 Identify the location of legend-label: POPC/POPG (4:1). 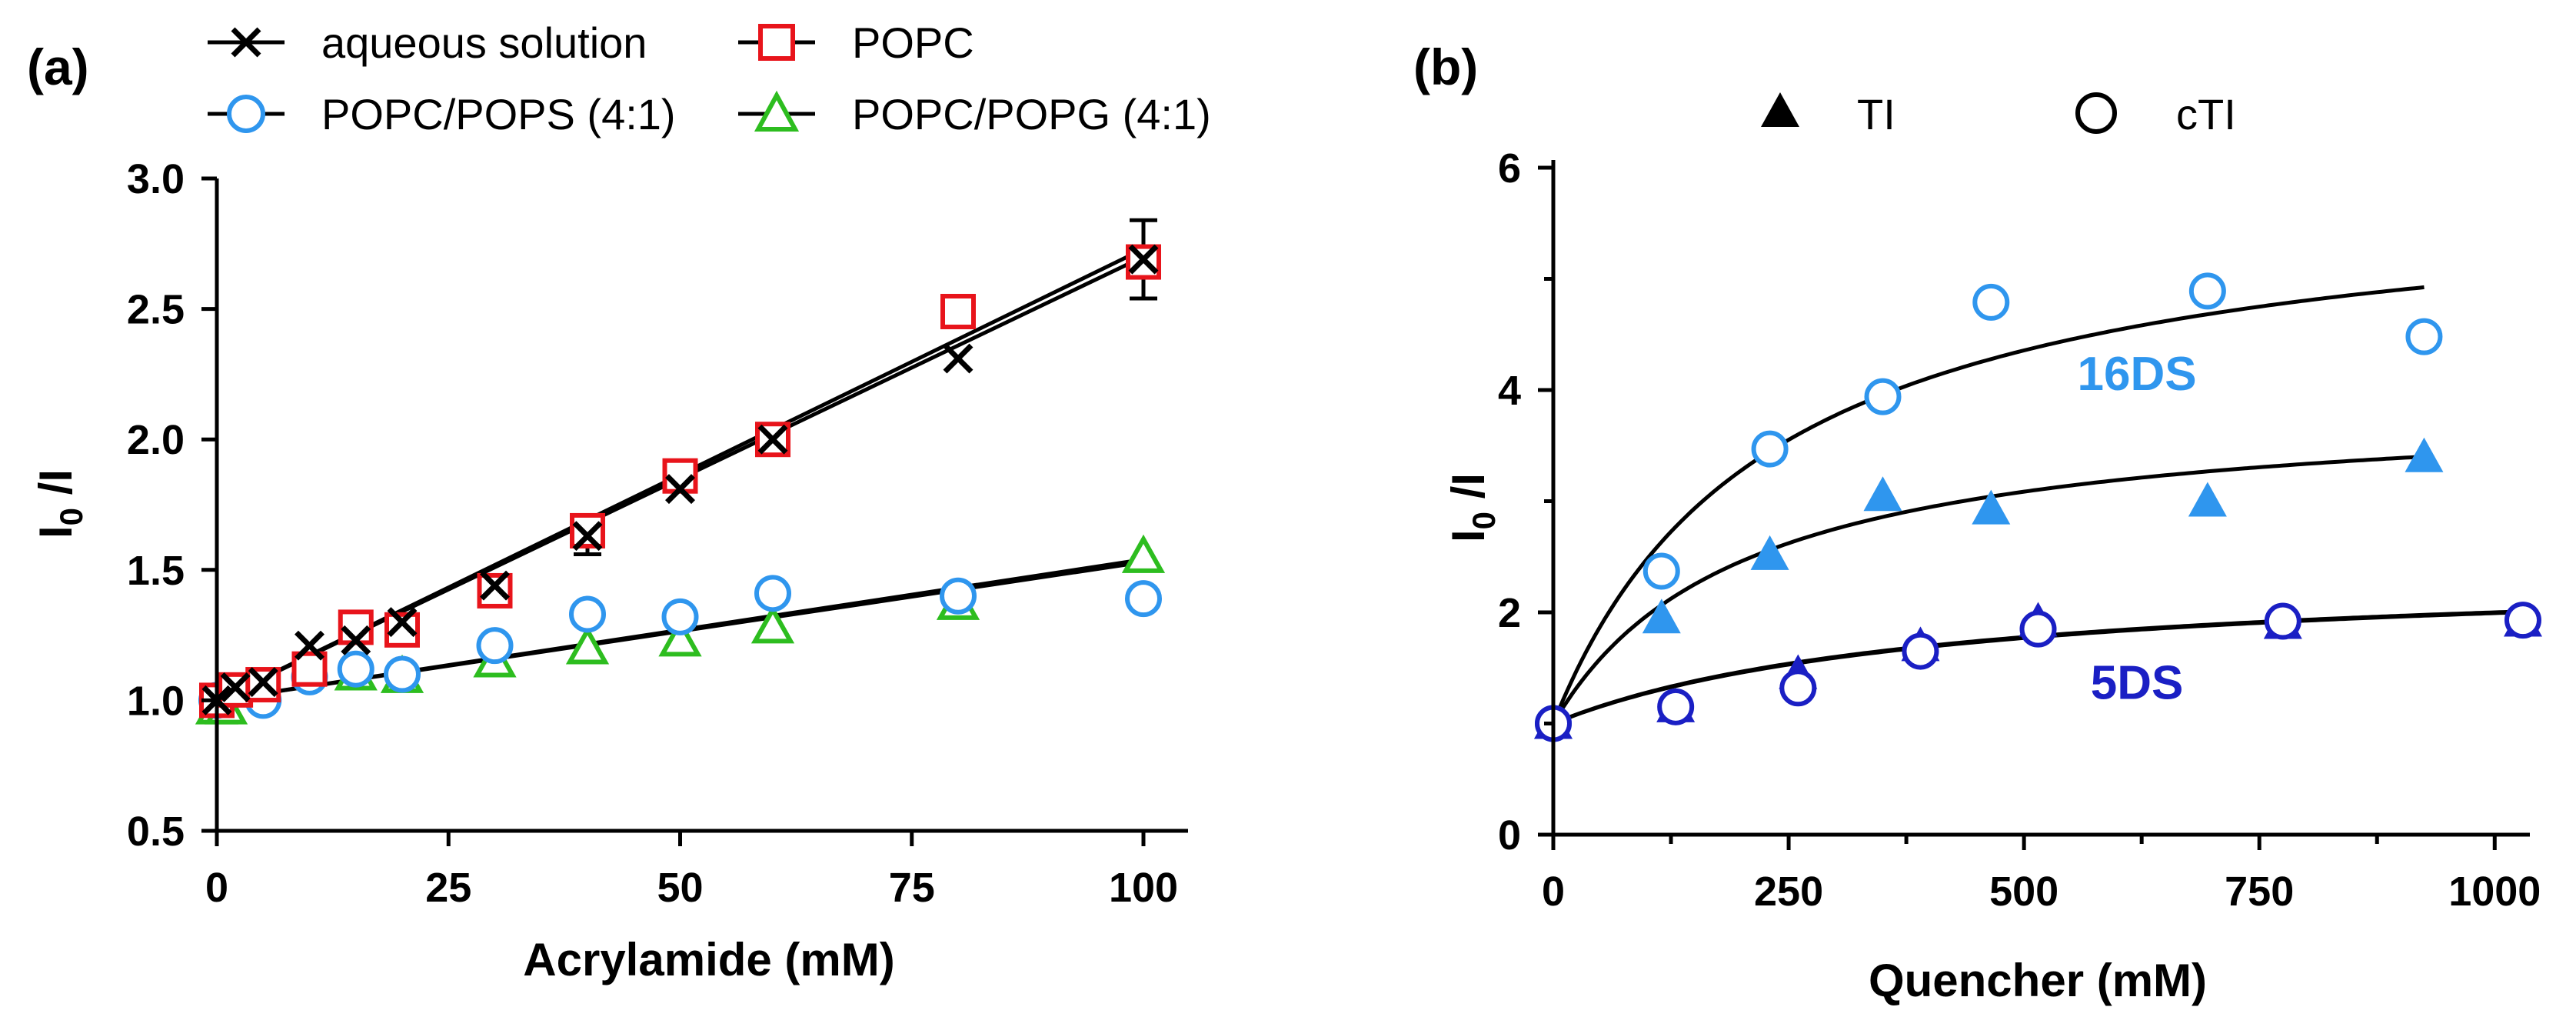
(1031, 114).